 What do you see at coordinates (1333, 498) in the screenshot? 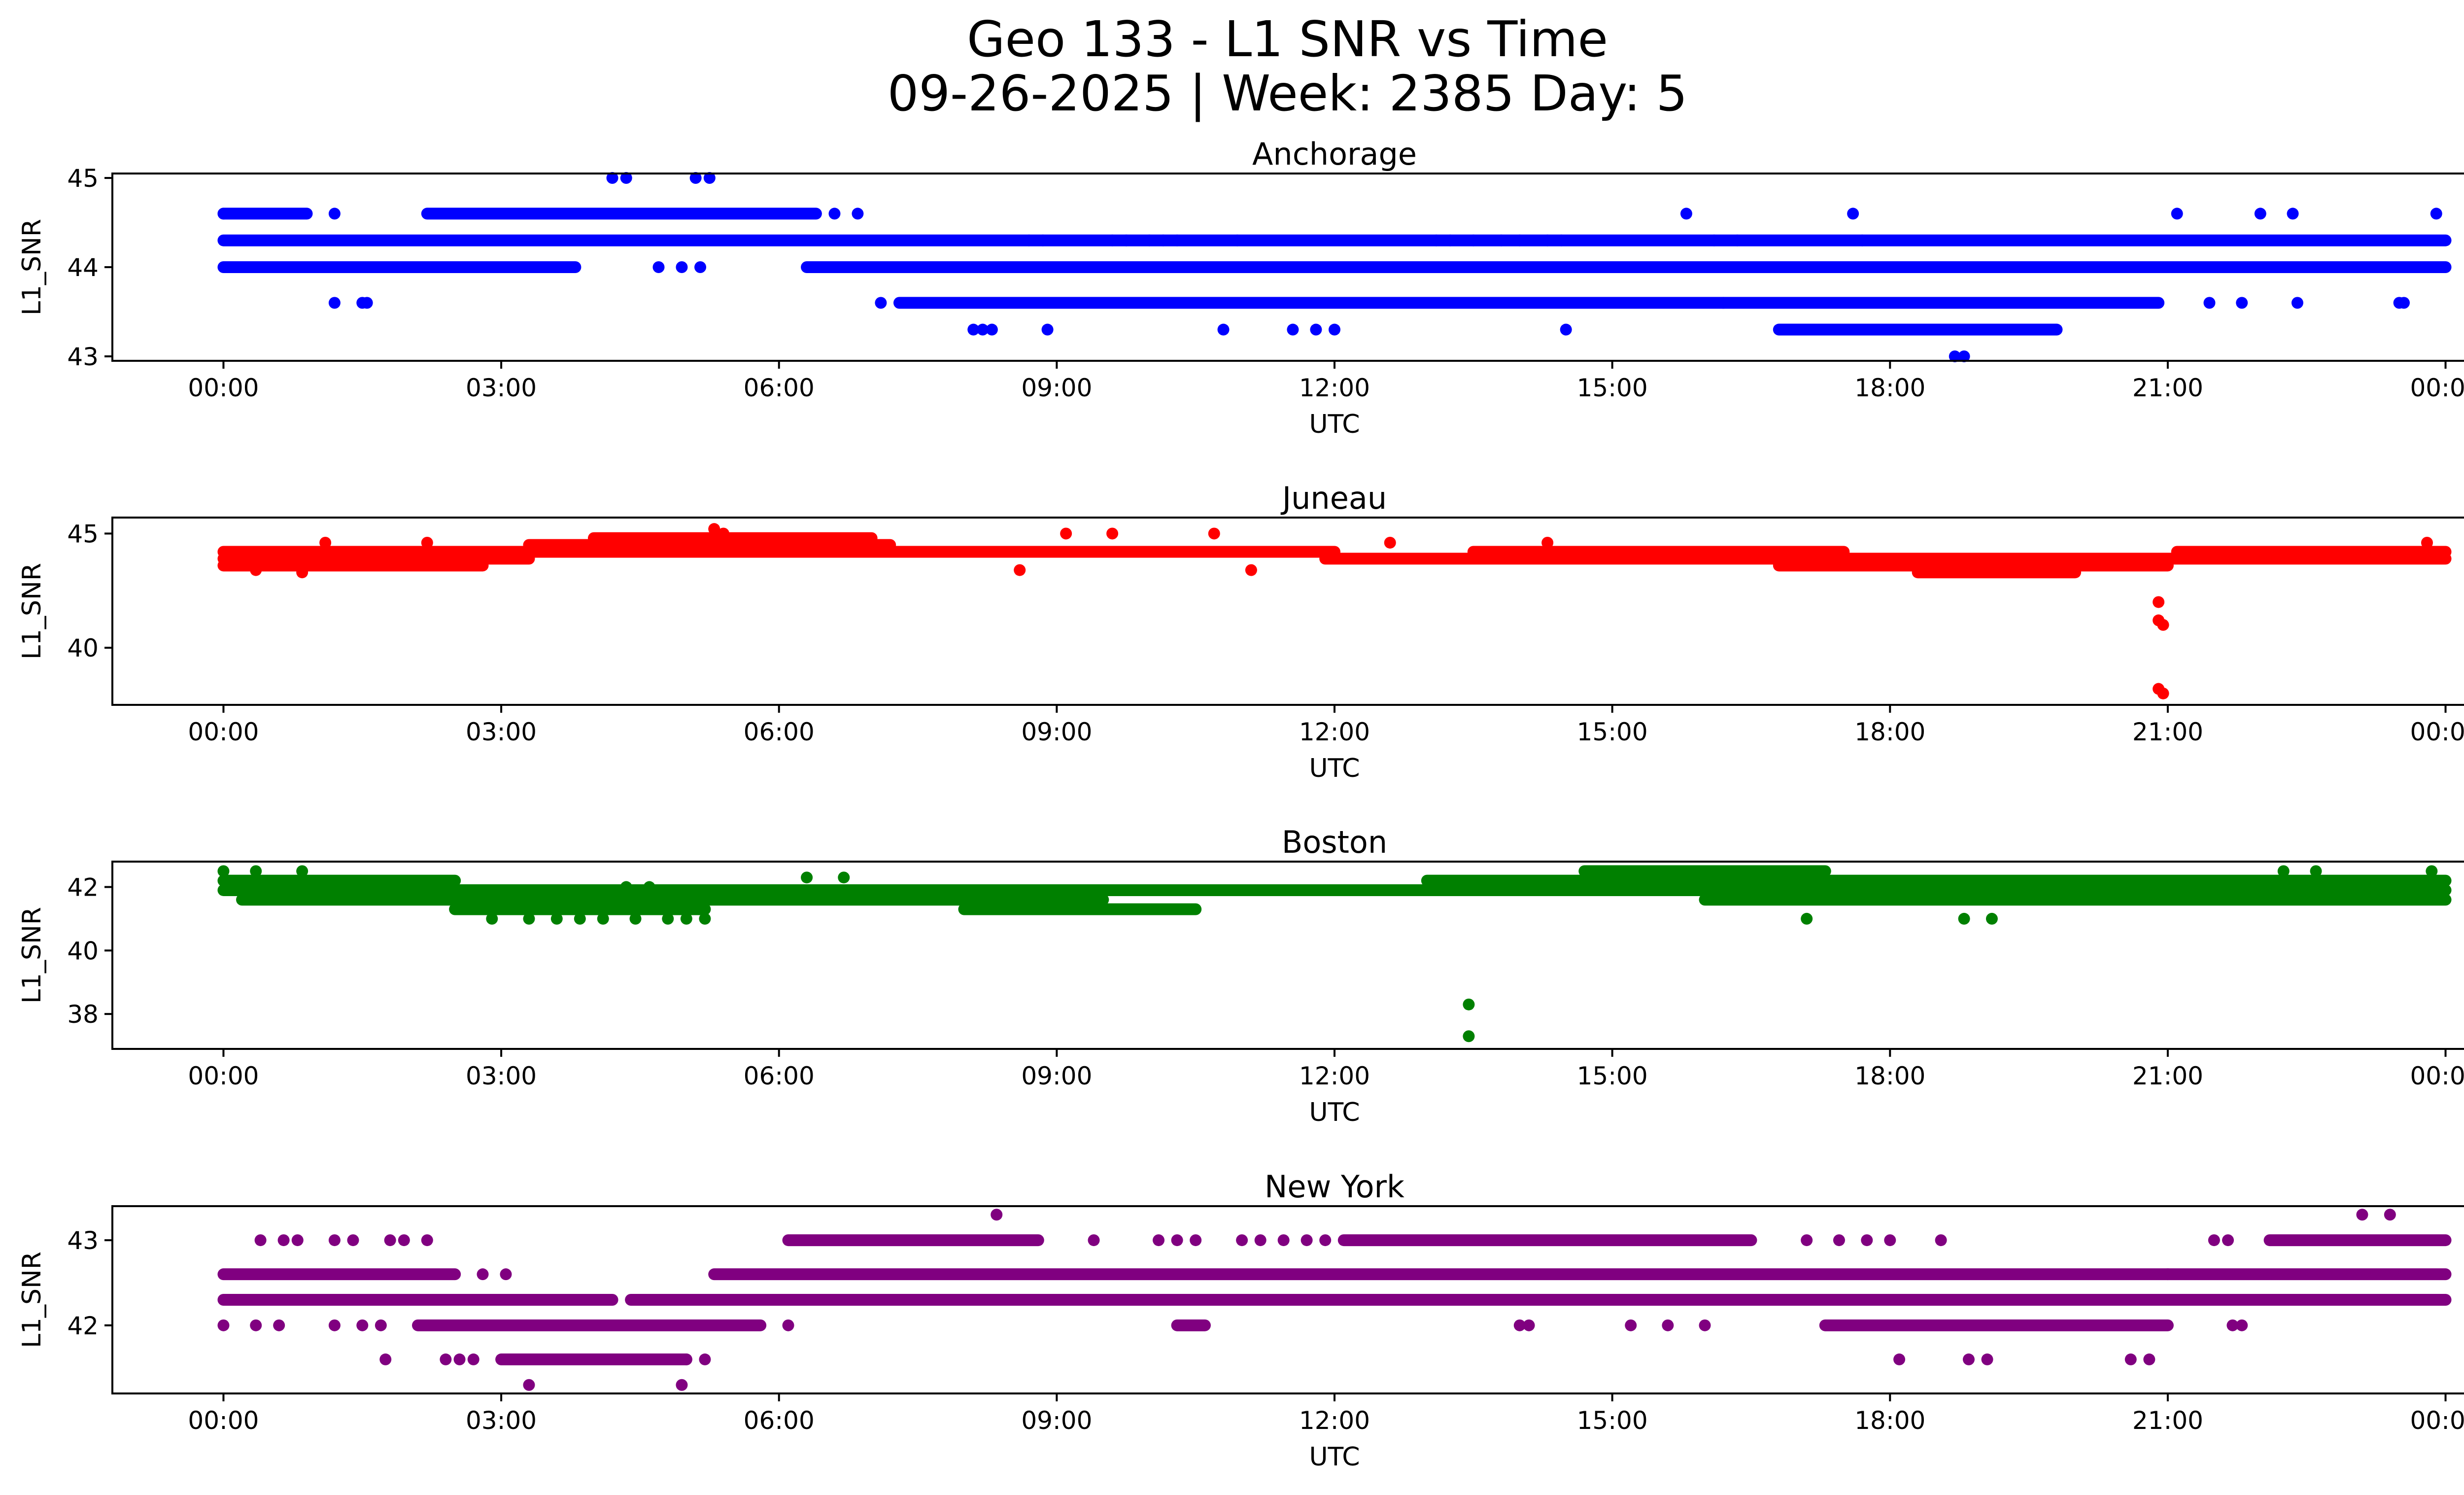
I see `subplot-title: Juneau` at bounding box center [1333, 498].